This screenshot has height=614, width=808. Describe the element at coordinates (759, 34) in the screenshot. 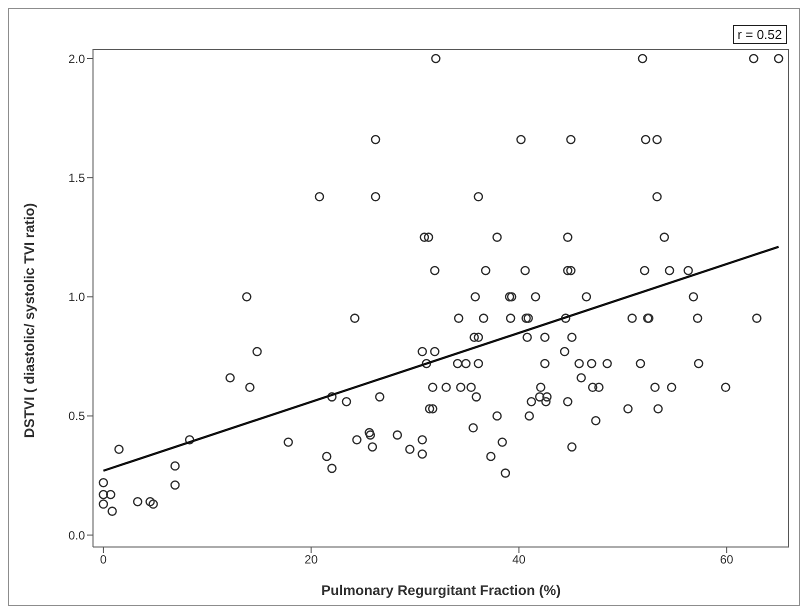

I see `text: r = 0.52` at that location.